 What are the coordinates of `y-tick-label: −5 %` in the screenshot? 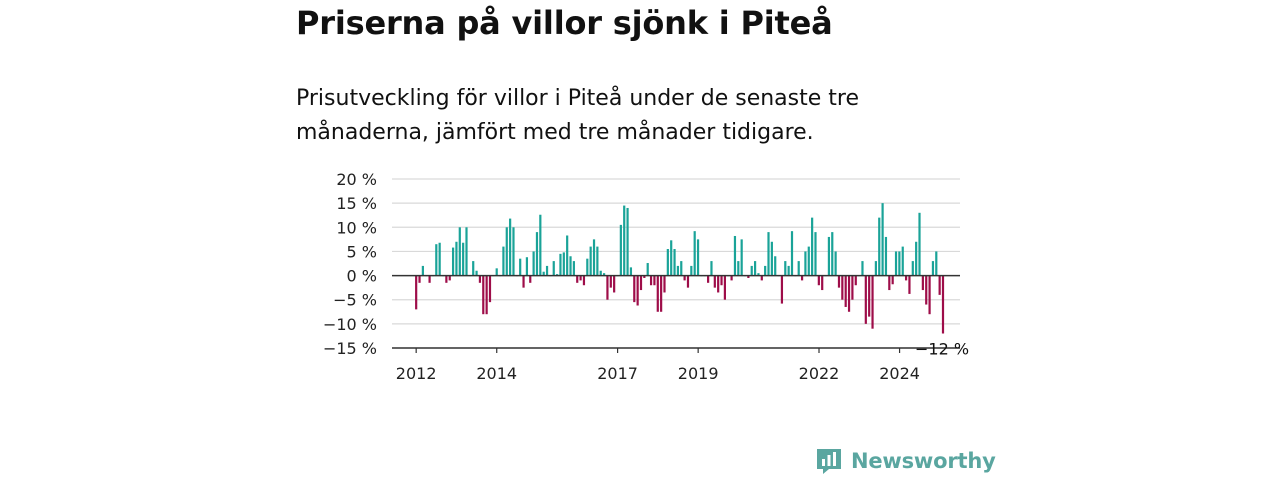 It's located at (355, 300).